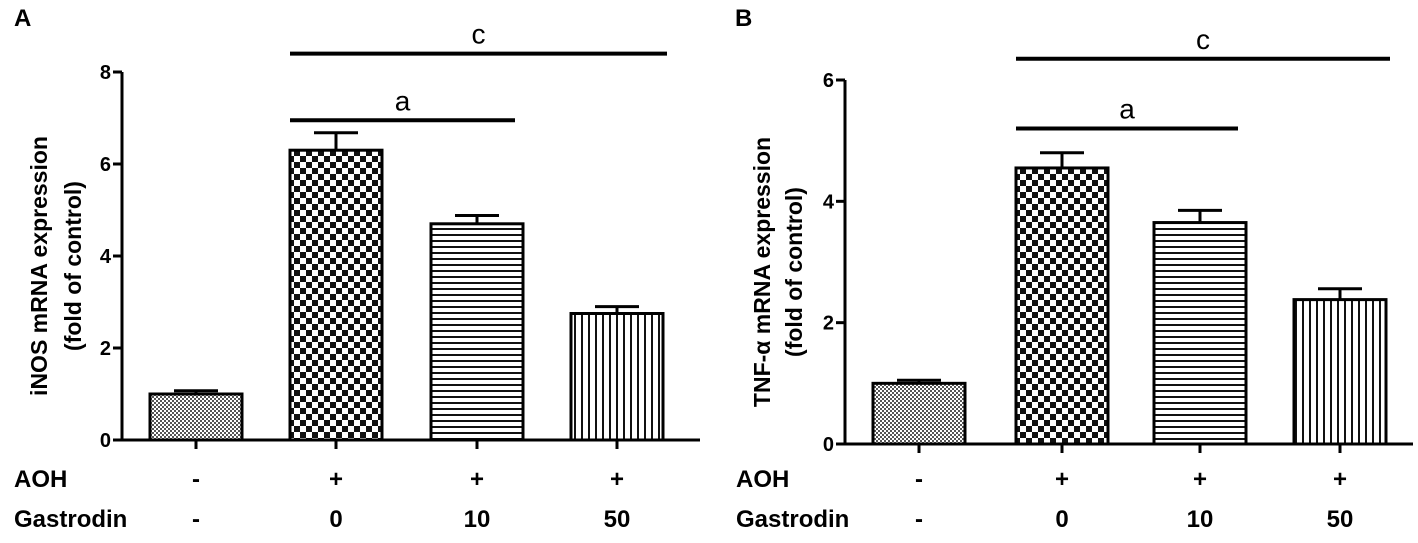  Describe the element at coordinates (743, 18) in the screenshot. I see `panel-label: B` at that location.